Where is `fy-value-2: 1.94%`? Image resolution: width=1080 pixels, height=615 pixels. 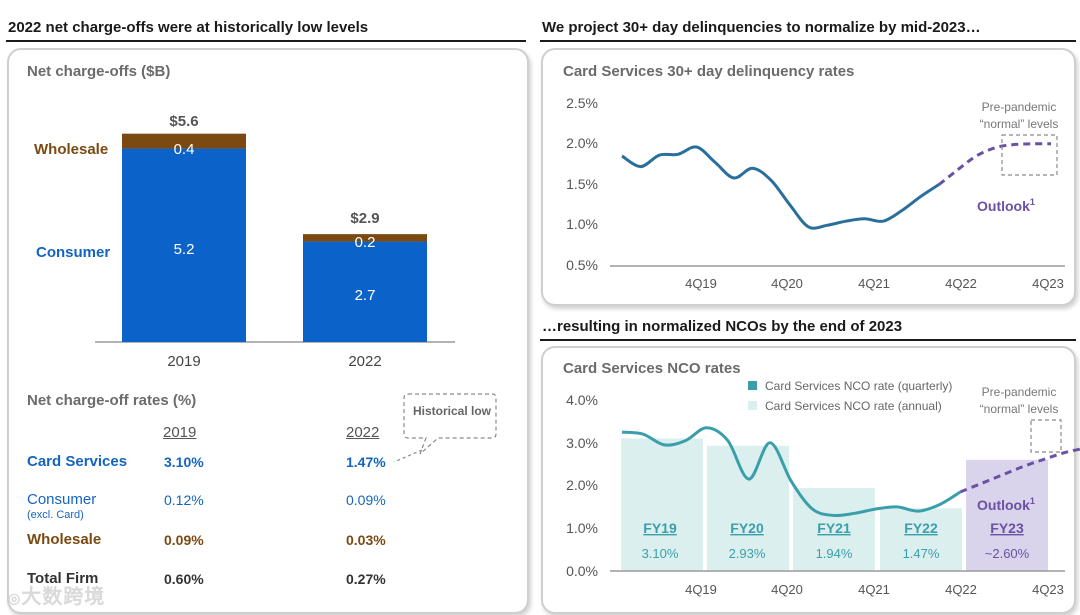 fy-value-2: 1.94% is located at coordinates (834, 553).